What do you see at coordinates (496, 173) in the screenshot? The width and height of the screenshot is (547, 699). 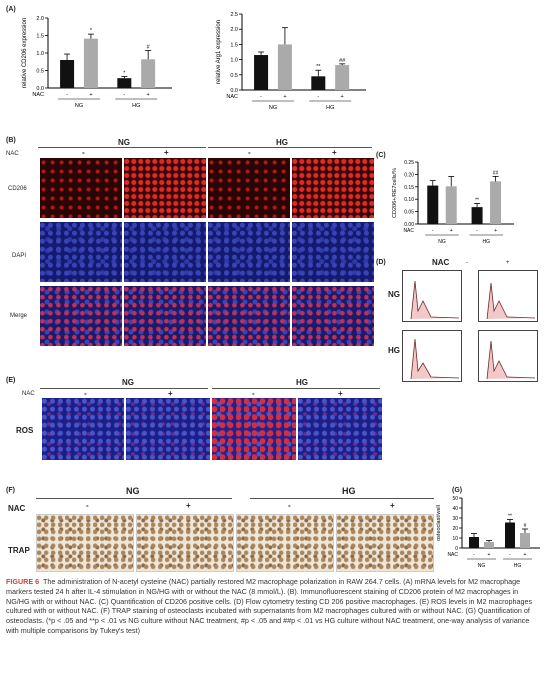 I see `c-sig-label: ##` at bounding box center [496, 173].